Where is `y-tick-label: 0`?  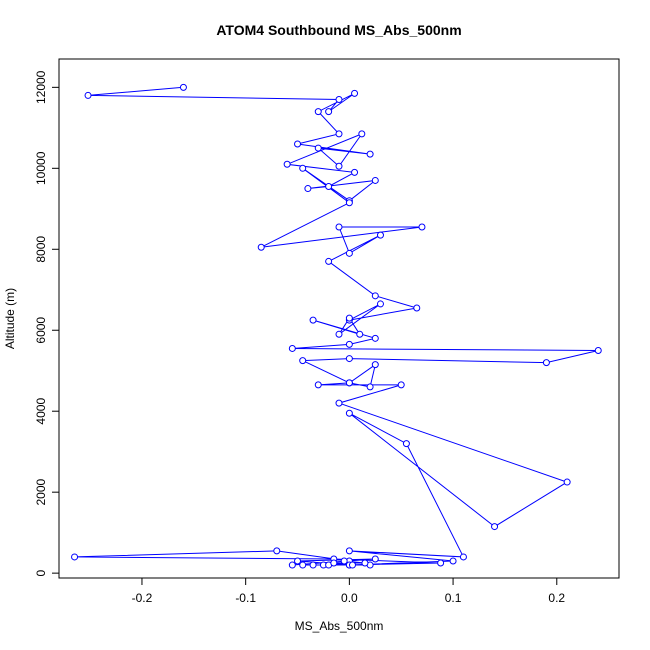 y-tick-label: 0 is located at coordinates (41, 572).